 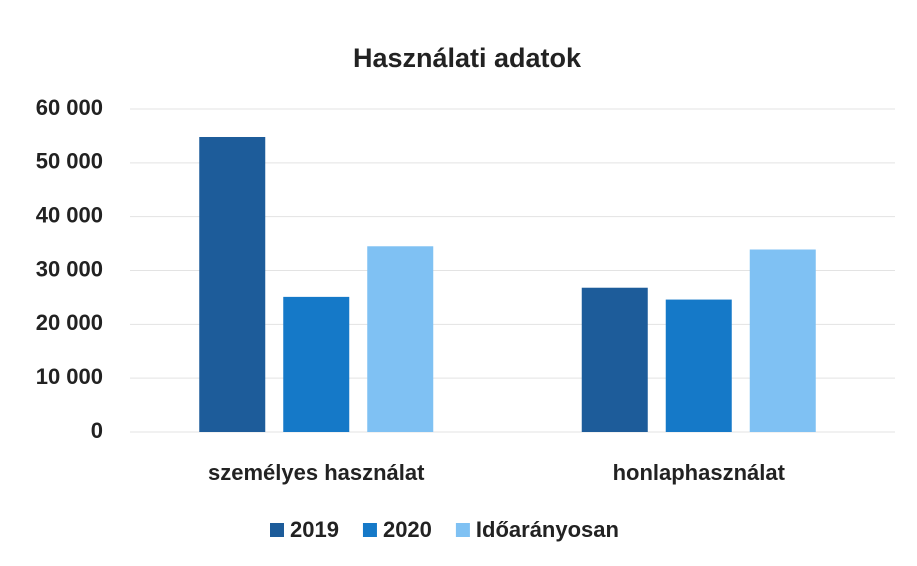 What do you see at coordinates (407, 529) in the screenshot?
I see `legend-label: 2020` at bounding box center [407, 529].